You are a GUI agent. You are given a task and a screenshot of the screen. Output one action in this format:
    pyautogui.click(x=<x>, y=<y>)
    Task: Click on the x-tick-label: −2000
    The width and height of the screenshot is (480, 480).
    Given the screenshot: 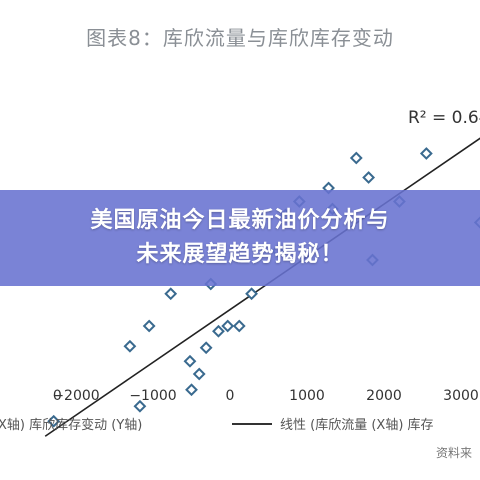 What is the action you would take?
    pyautogui.click(x=75, y=396)
    